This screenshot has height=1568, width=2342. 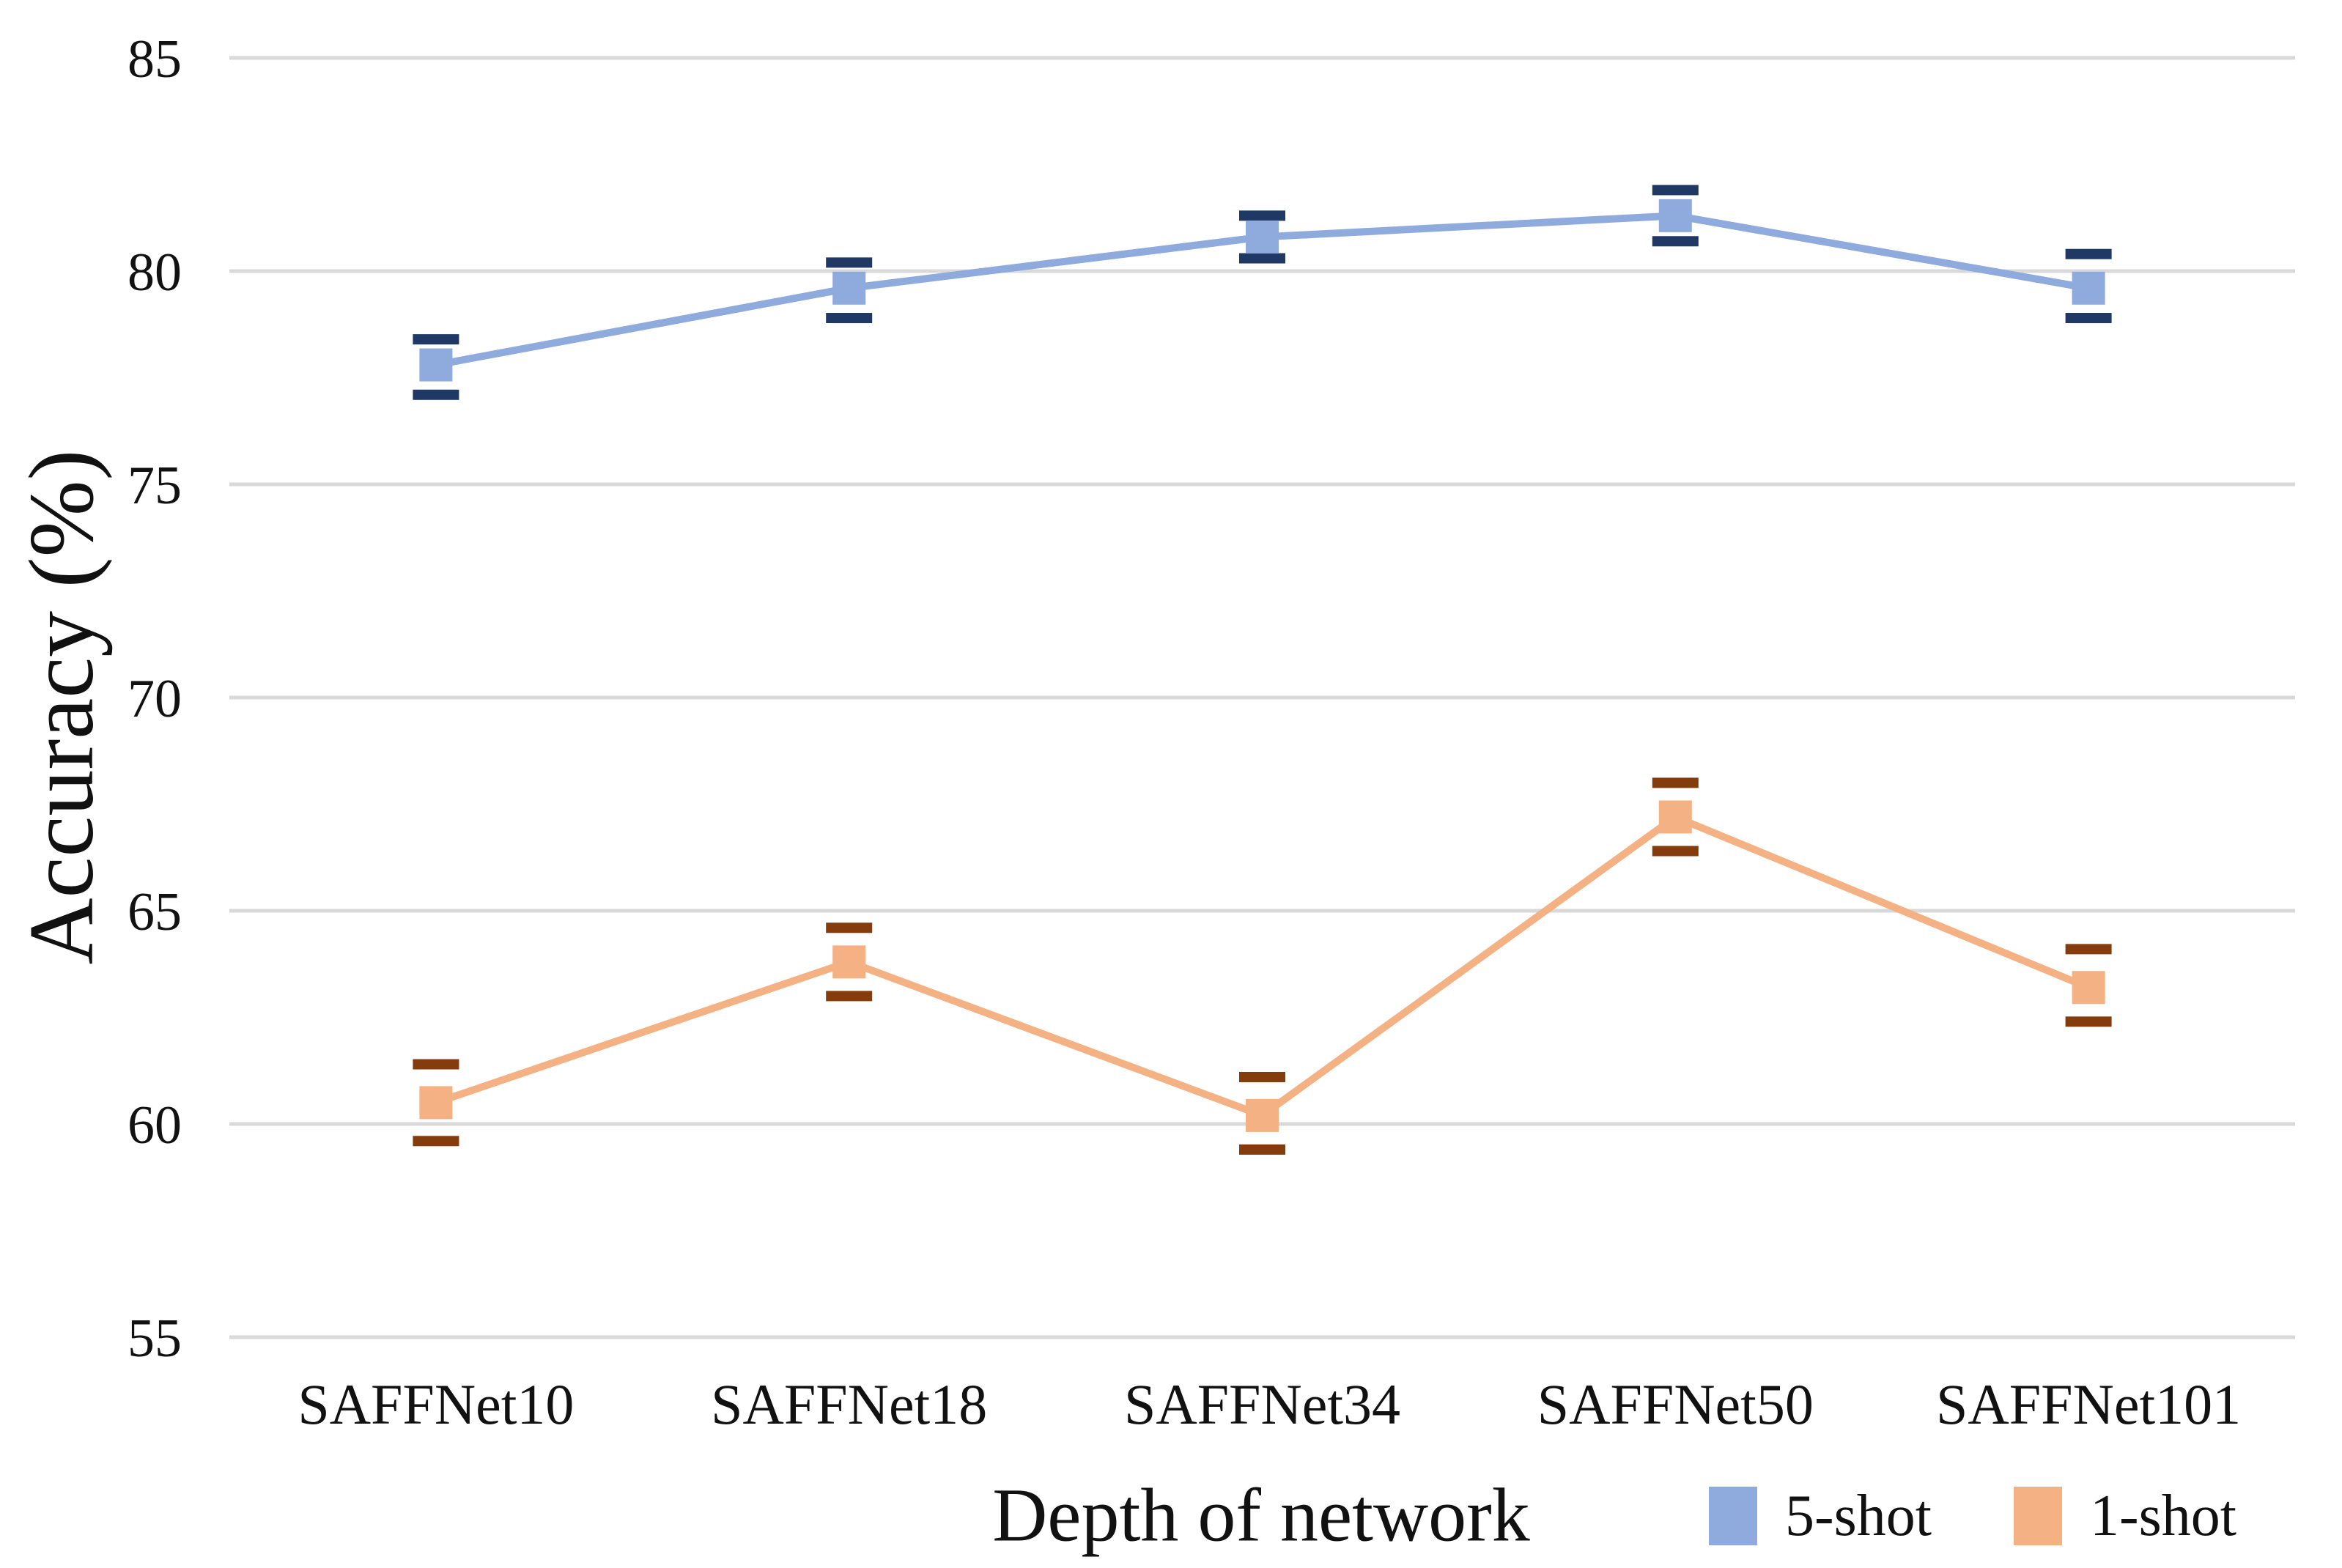 What do you see at coordinates (436, 395) in the screenshot?
I see `error-cap-lower-5-shot-SAFFNet10` at bounding box center [436, 395].